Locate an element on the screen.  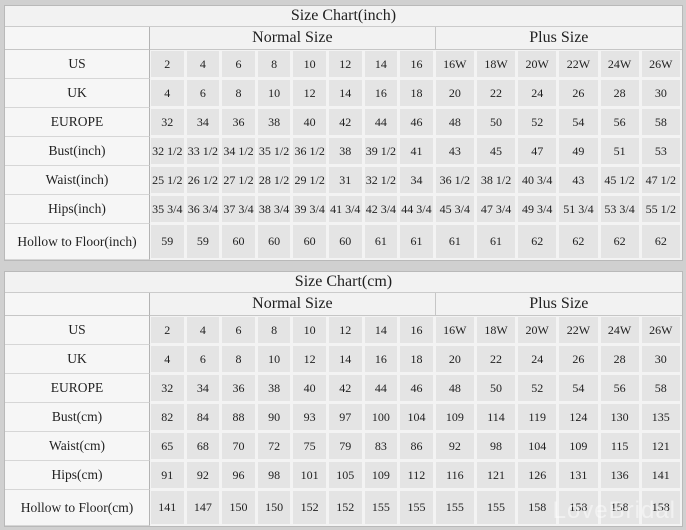
size-cell: 100 is located at coordinates (381, 417).